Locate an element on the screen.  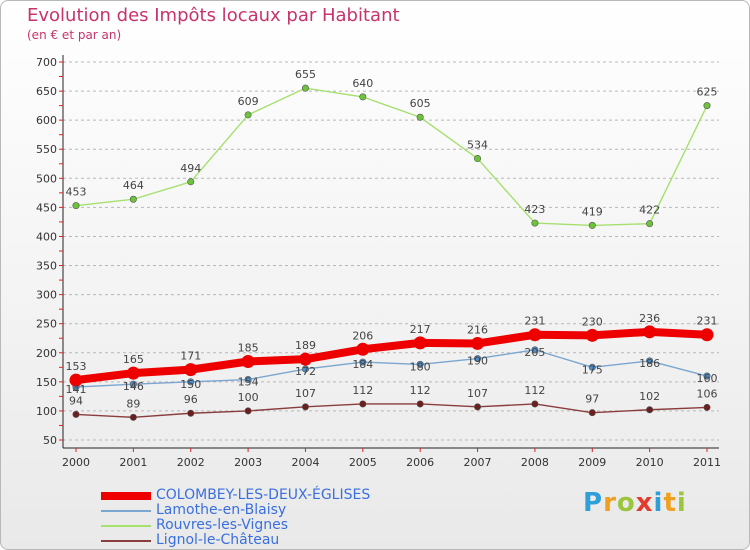
data-label: 534 is located at coordinates (477, 145).